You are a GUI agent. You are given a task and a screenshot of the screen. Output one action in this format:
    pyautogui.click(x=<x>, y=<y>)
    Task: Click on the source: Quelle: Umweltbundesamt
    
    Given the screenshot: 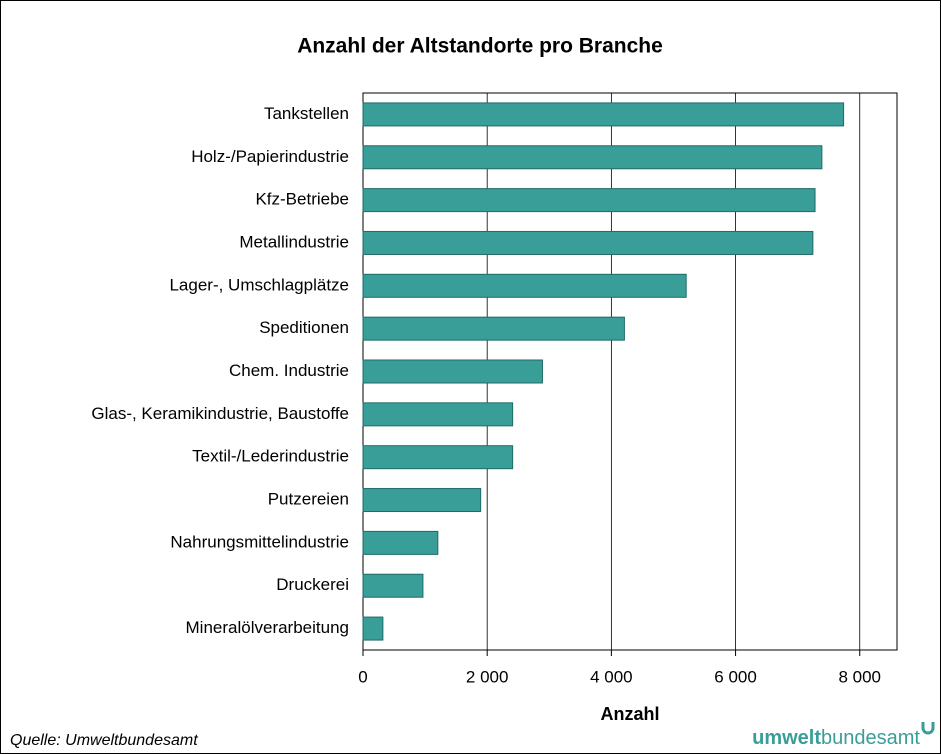 What is the action you would take?
    pyautogui.click(x=104, y=740)
    